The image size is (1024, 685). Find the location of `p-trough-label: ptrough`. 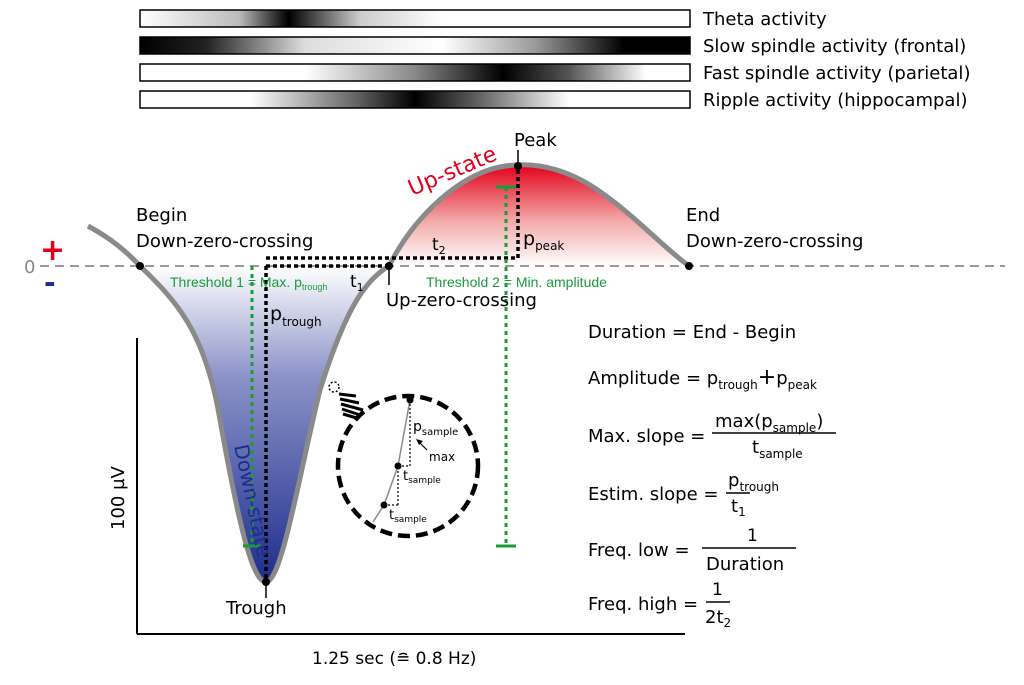

p-trough-label: ptrough is located at coordinates (296, 316).